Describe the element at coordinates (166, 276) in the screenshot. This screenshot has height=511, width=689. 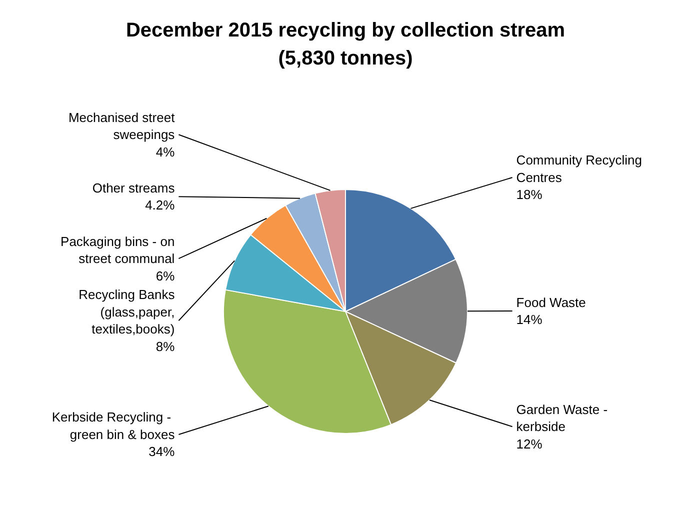
I see `data-label: 6%` at that location.